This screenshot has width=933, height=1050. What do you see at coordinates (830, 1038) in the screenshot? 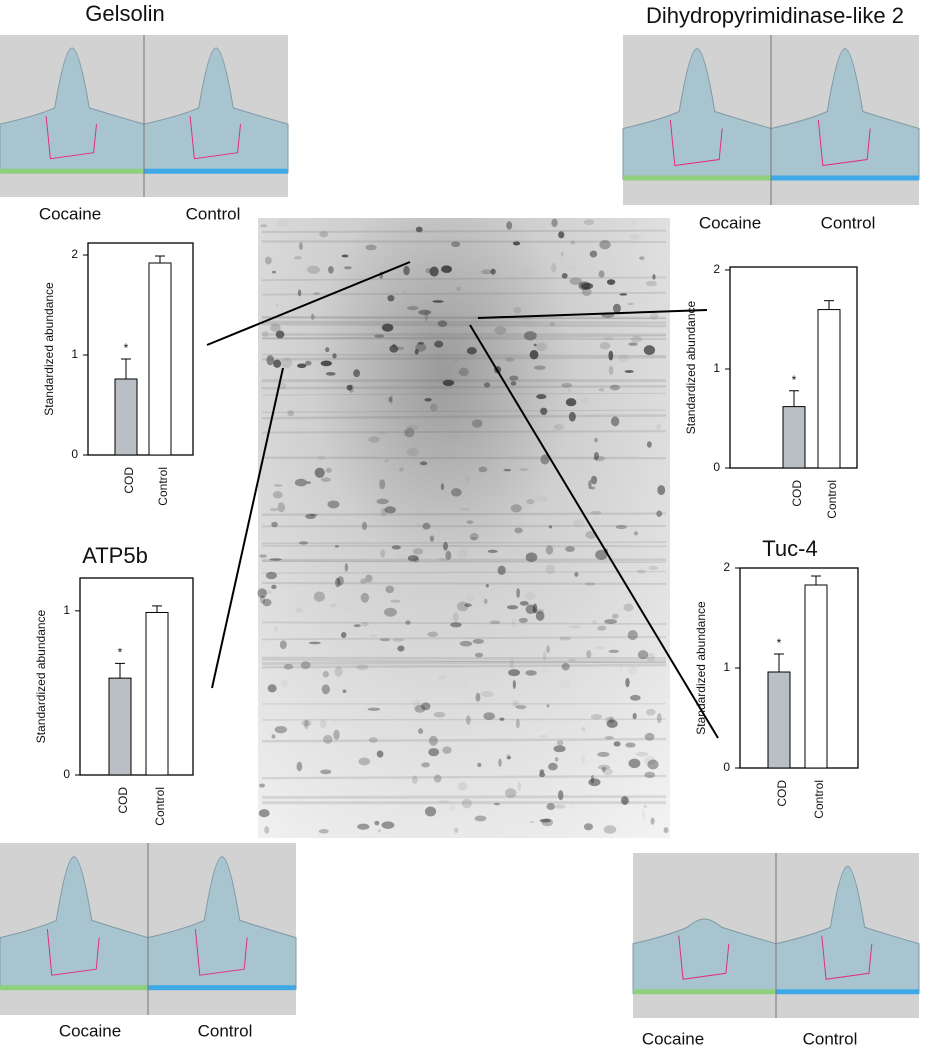
I see `surface-label: Control` at bounding box center [830, 1038].